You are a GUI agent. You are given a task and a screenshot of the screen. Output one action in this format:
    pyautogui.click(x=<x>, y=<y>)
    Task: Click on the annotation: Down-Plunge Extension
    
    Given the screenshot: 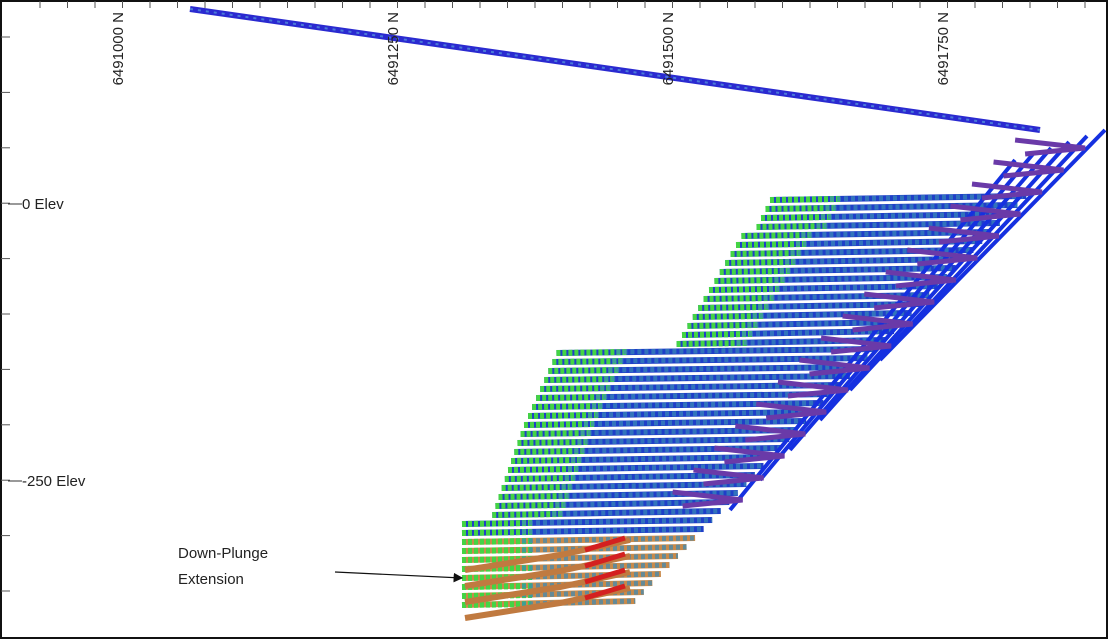 What is the action you would take?
    pyautogui.click(x=321, y=566)
    